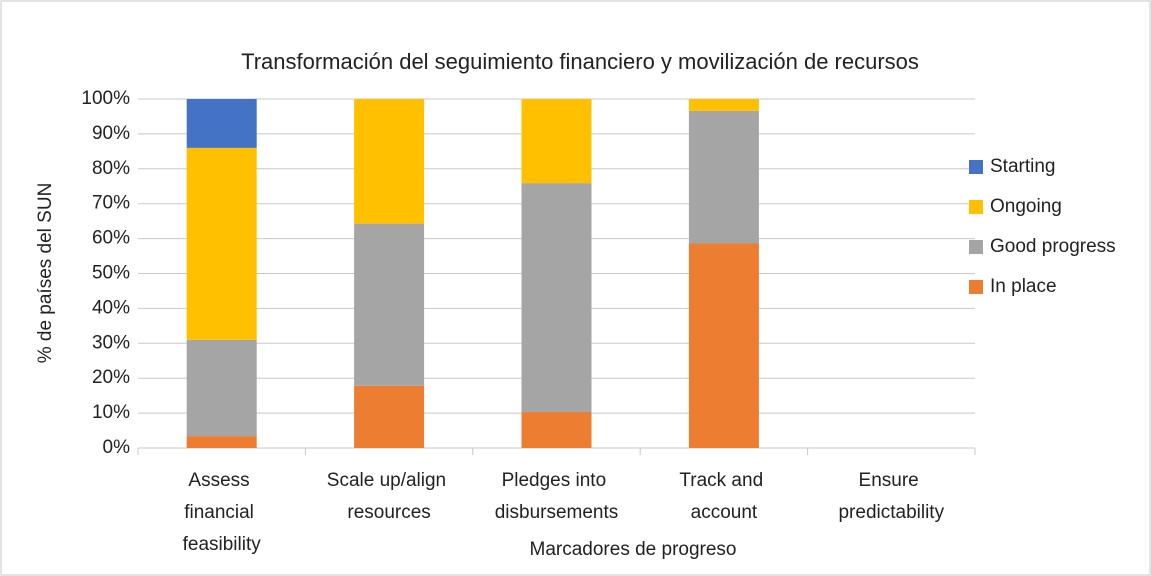 This screenshot has width=1151, height=576. Describe the element at coordinates (111, 238) in the screenshot. I see `y-tick-label: 60%` at that location.